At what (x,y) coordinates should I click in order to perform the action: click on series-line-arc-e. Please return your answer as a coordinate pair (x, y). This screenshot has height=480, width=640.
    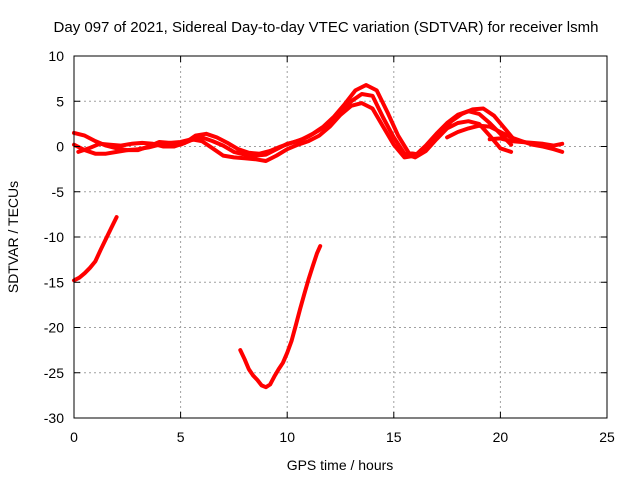
    Looking at the image, I should click on (526, 142).